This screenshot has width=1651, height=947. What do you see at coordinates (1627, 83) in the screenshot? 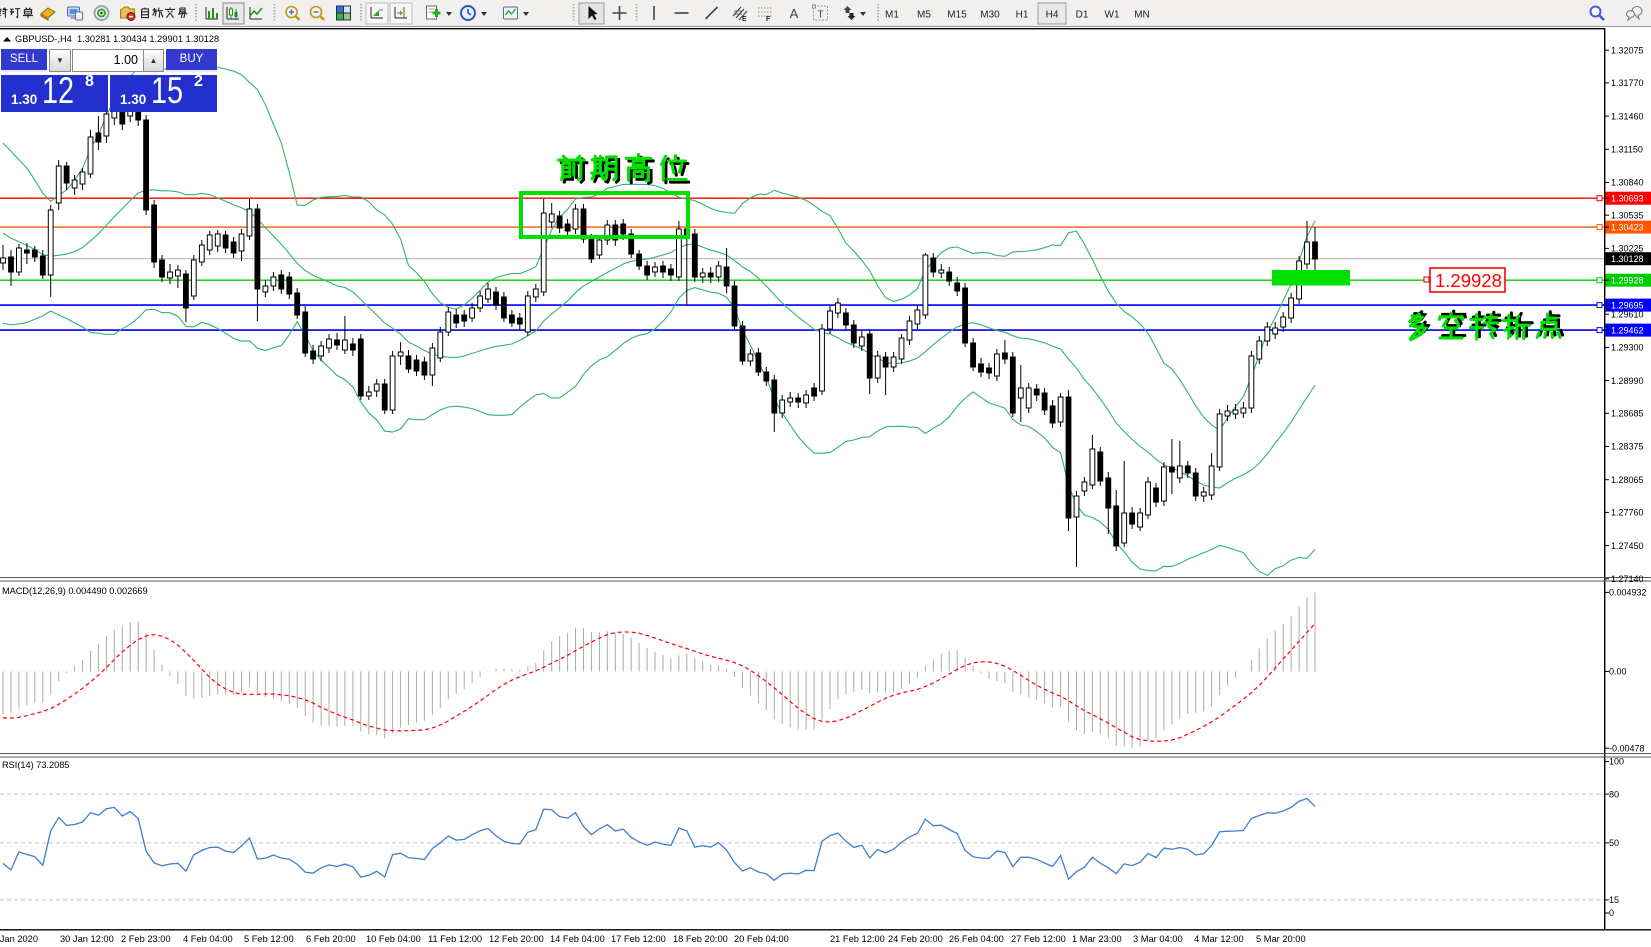
I see `svg-text: 1.31770` at bounding box center [1627, 83].